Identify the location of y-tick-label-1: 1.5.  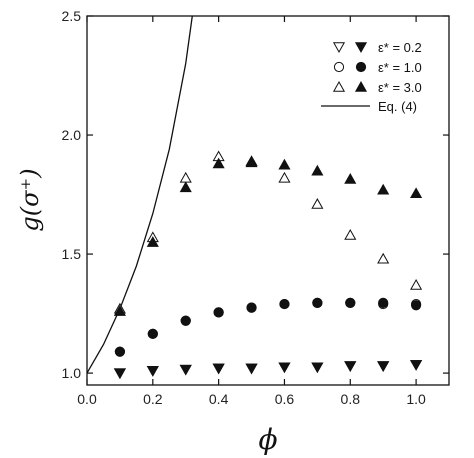
(72, 254).